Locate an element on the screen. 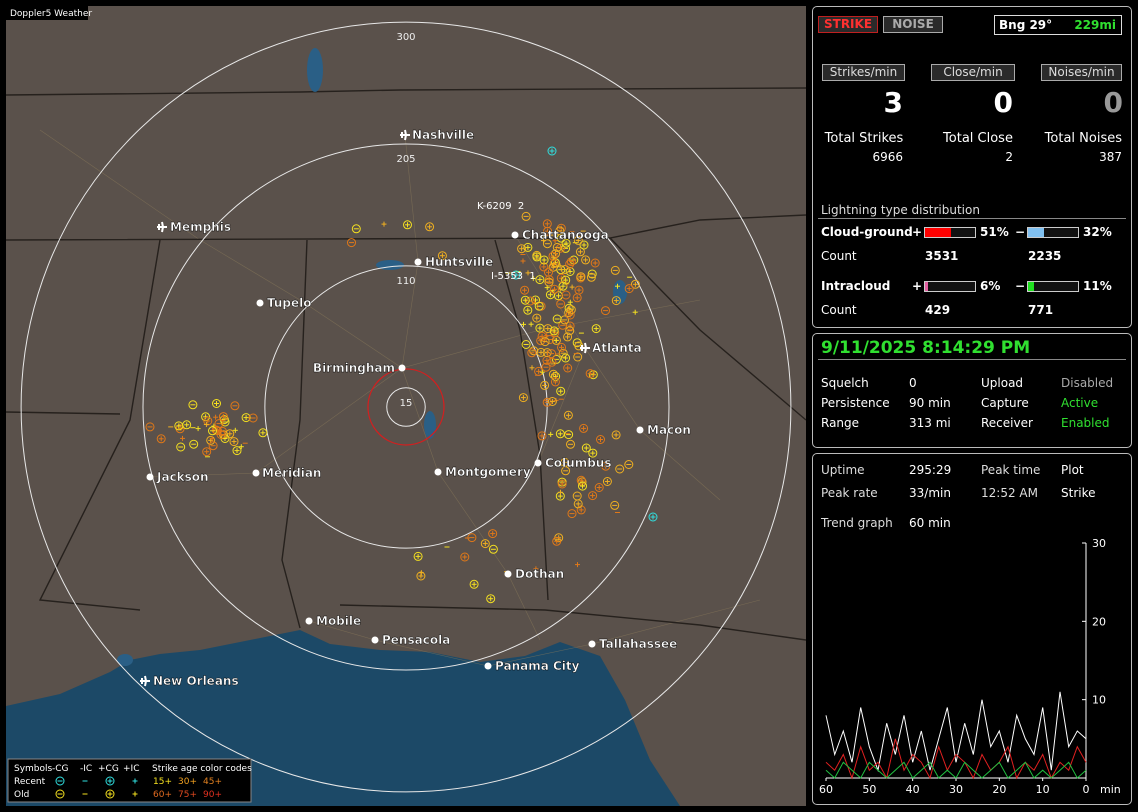 The height and width of the screenshot is (812, 1138). trend-graph: 10 20 30 60 50 40 30 20 10 0 min is located at coordinates (970, 666).